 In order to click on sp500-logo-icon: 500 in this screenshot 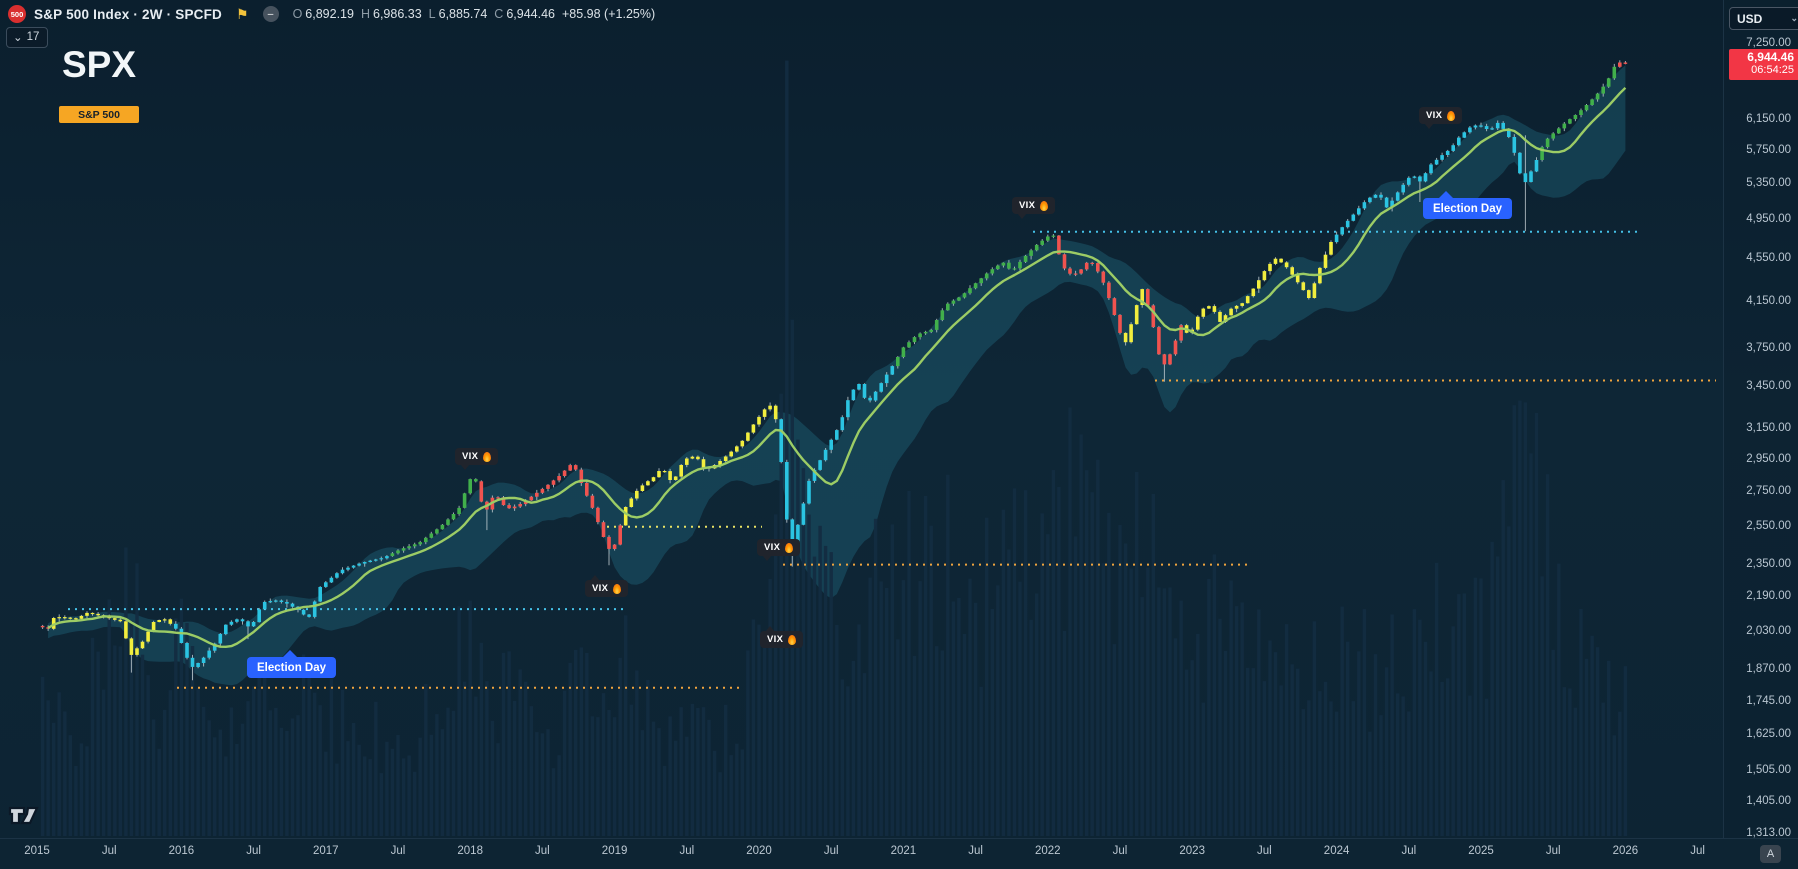, I will do `click(17, 14)`.